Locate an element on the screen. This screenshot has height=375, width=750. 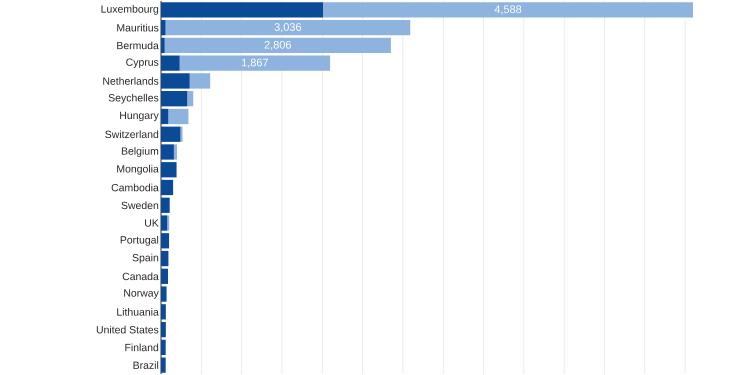
y-tick-label: Mauritius is located at coordinates (137, 28).